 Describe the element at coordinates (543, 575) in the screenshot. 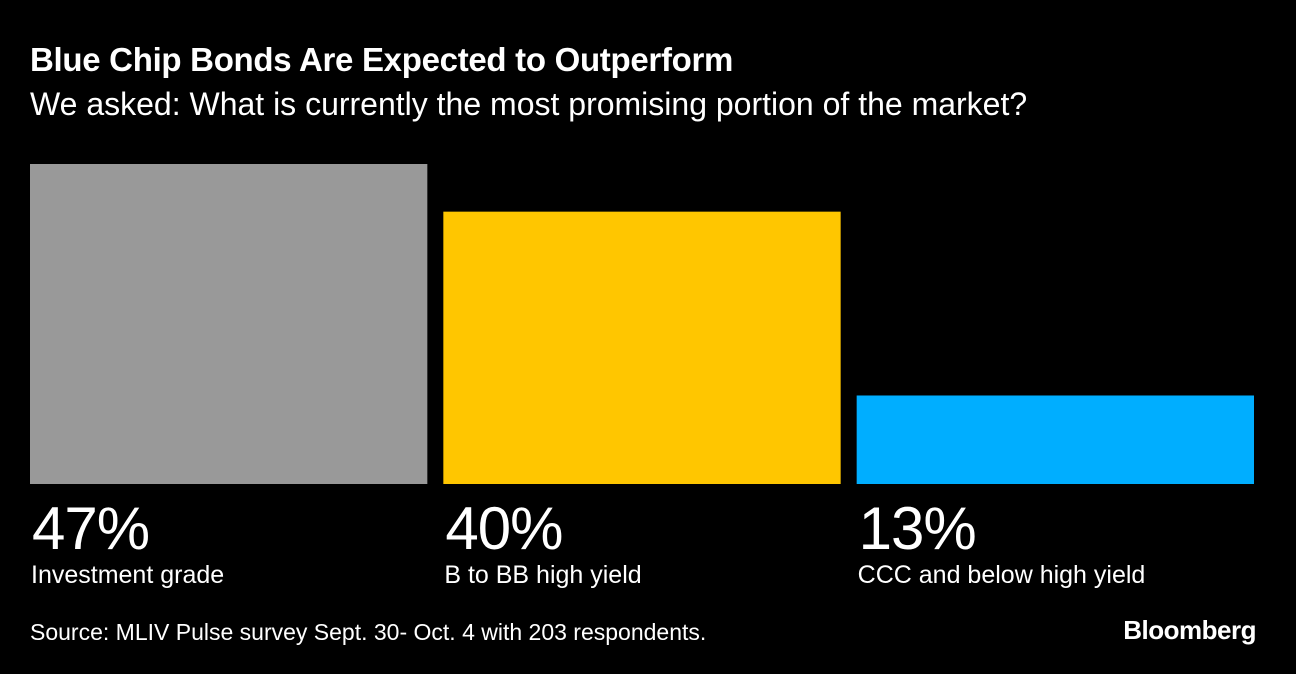

I see `bar-category-label: B to BB high yield` at that location.